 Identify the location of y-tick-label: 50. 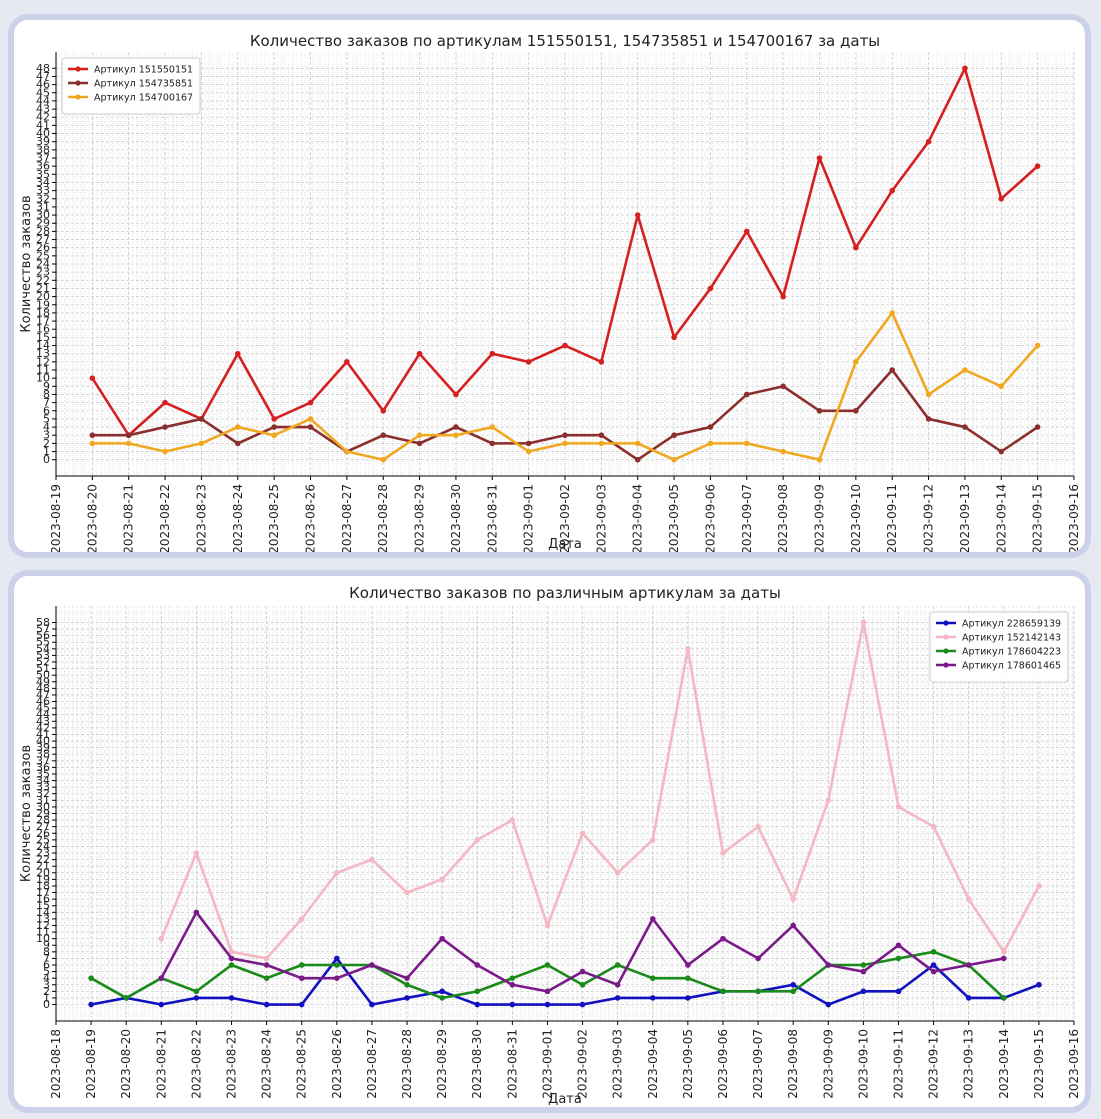
(43, 675).